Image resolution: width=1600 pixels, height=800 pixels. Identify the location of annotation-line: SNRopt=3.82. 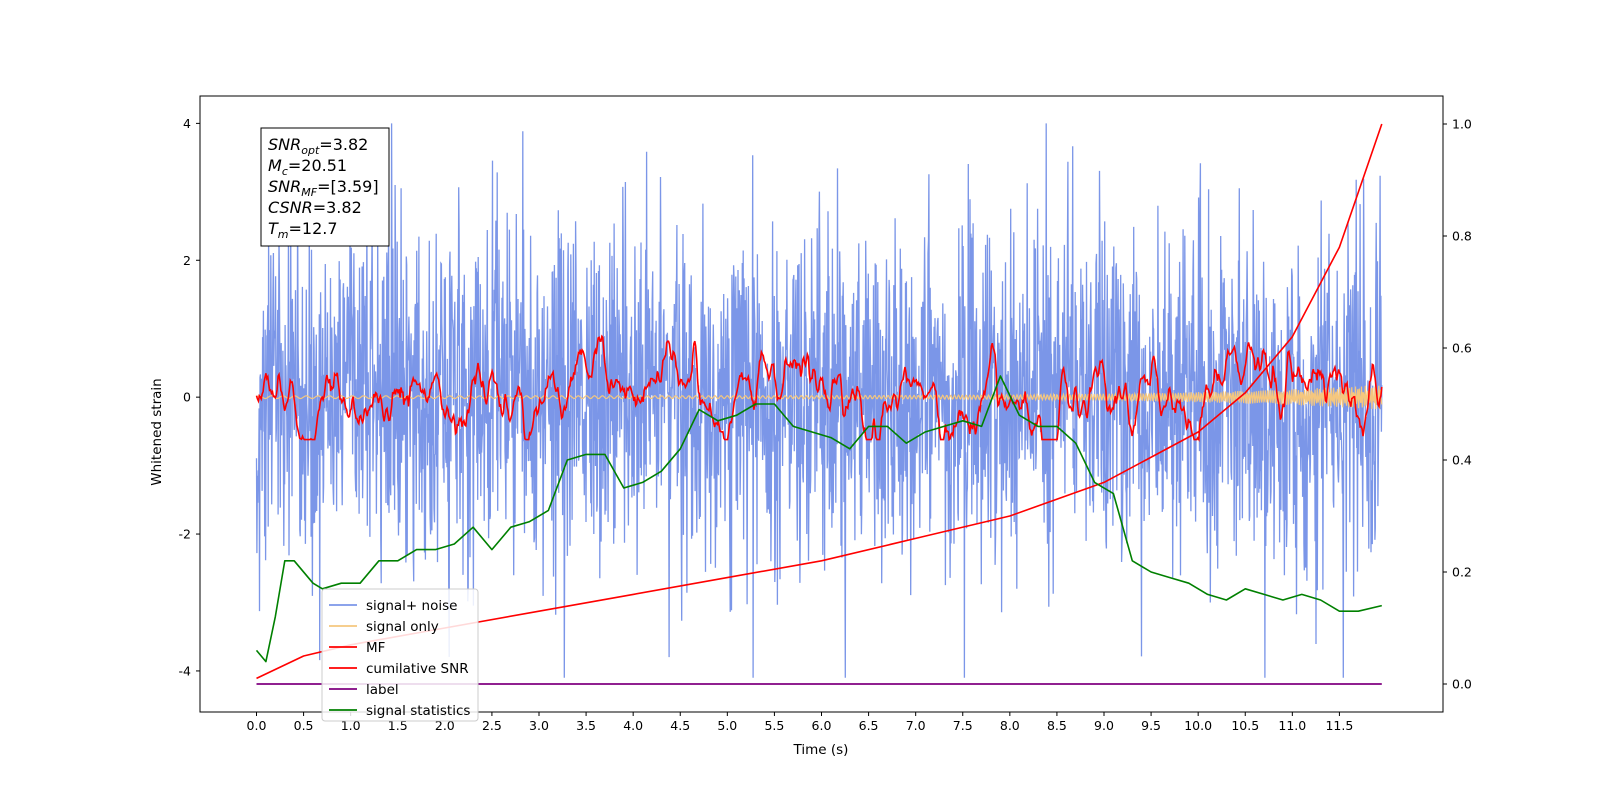
(318, 146).